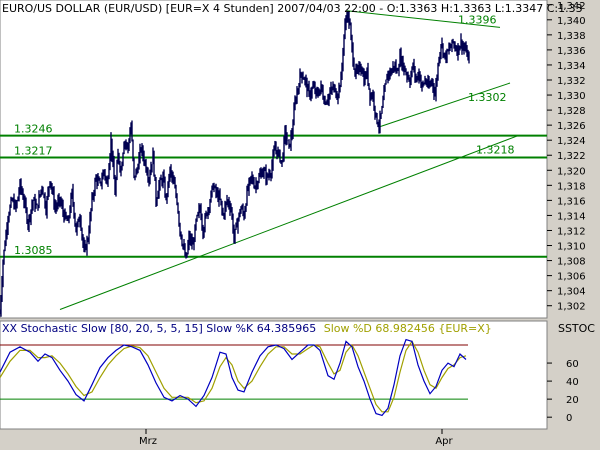 The width and height of the screenshot is (600, 450). What do you see at coordinates (576, 328) in the screenshot?
I see `stochastic-sidebar-label: SSTOC` at bounding box center [576, 328].